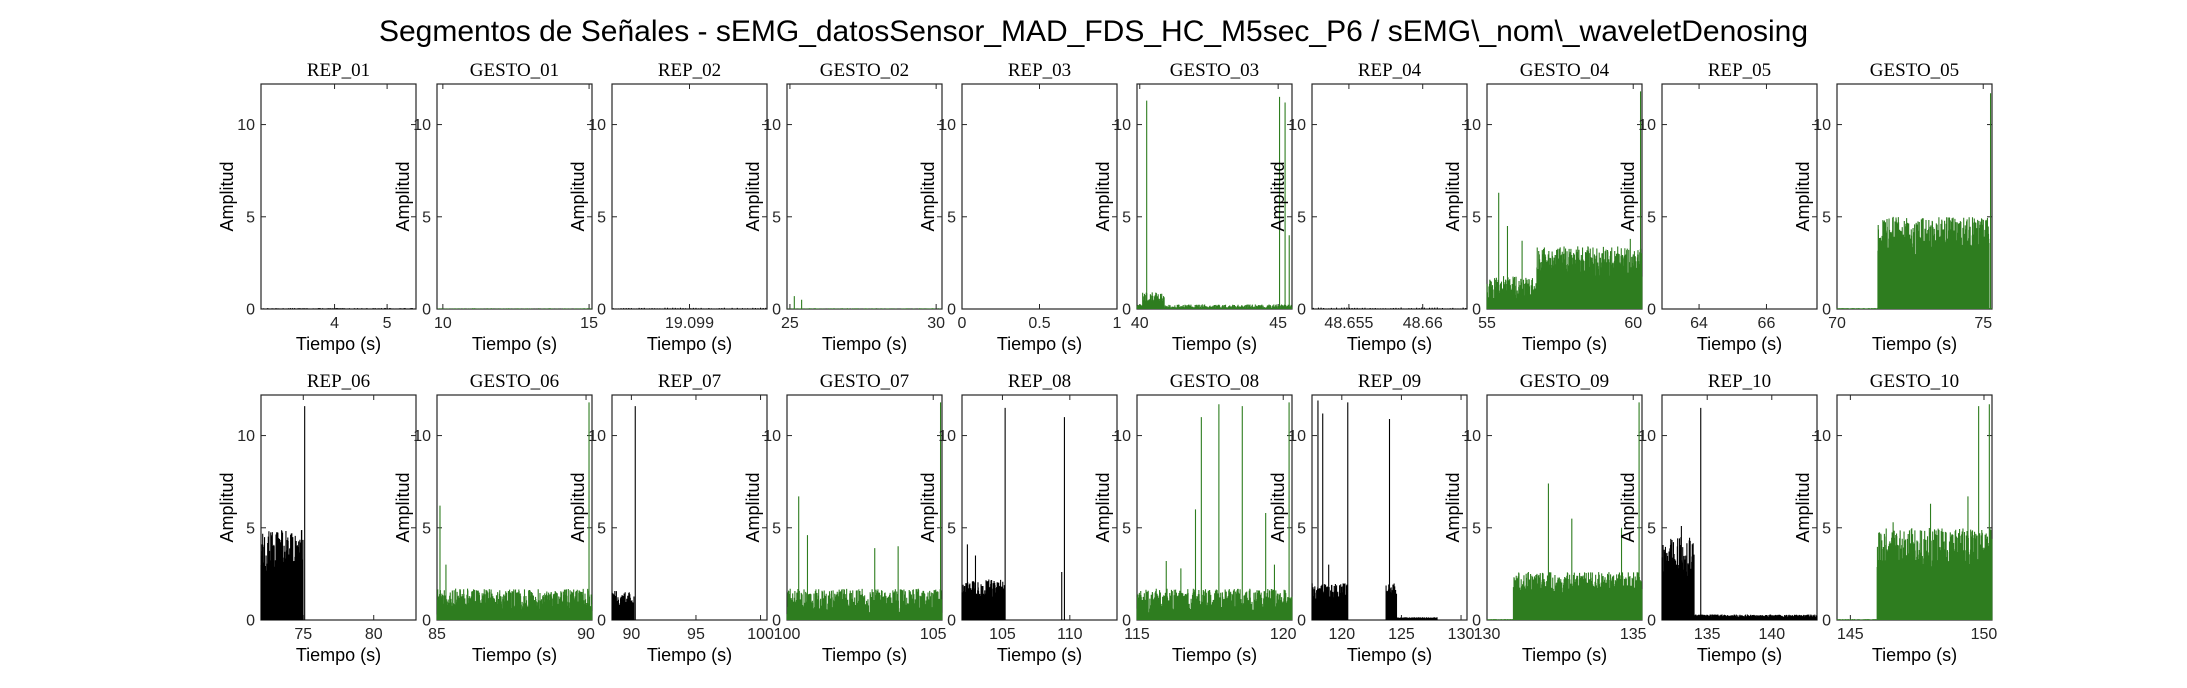 Image resolution: width=2187 pixels, height=688 pixels. Describe the element at coordinates (338, 381) in the screenshot. I see `subplot-title: REP_06` at that location.